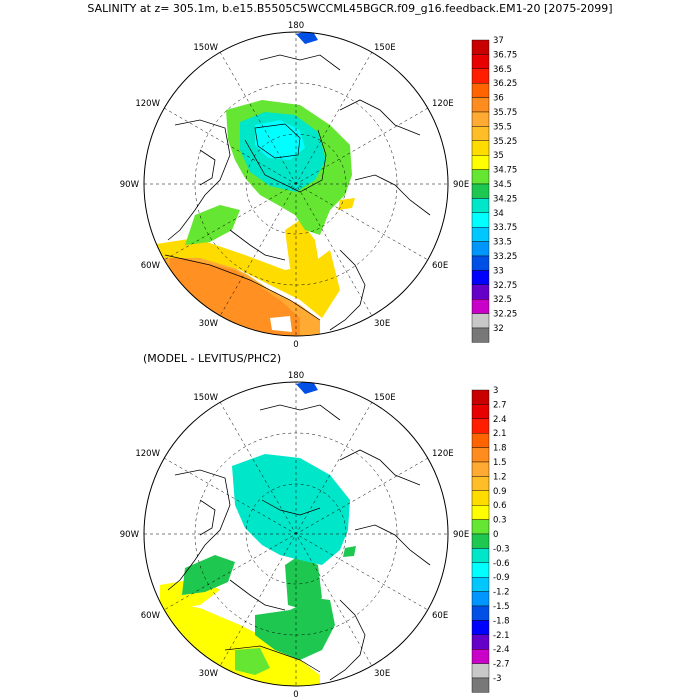 This screenshot has height=700, width=700. What do you see at coordinates (500, 463) in the screenshot?
I see `colorbar-difference-label-5: 1.5` at bounding box center [500, 463].